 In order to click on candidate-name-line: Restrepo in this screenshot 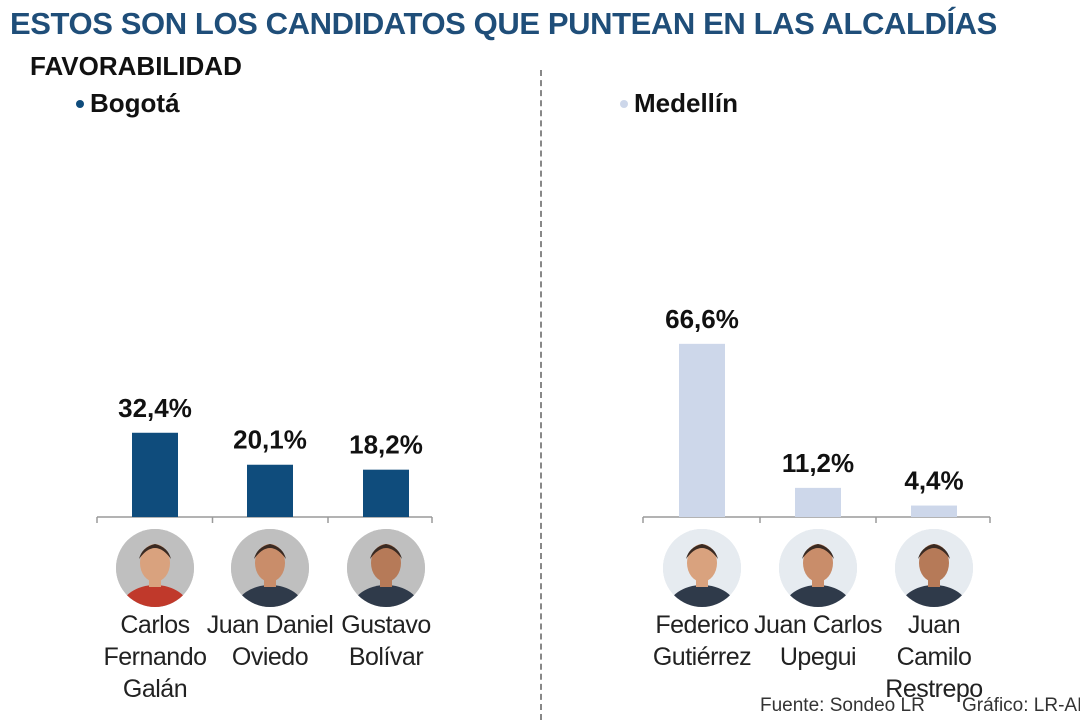, I will do `click(934, 689)`.